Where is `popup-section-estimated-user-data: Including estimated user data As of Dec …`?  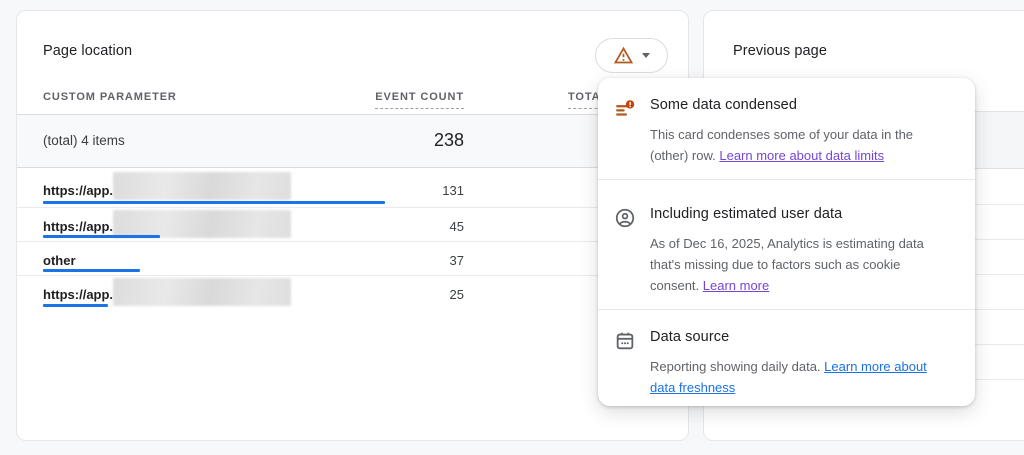 popup-section-estimated-user-data: Including estimated user data As of Dec … is located at coordinates (786, 244).